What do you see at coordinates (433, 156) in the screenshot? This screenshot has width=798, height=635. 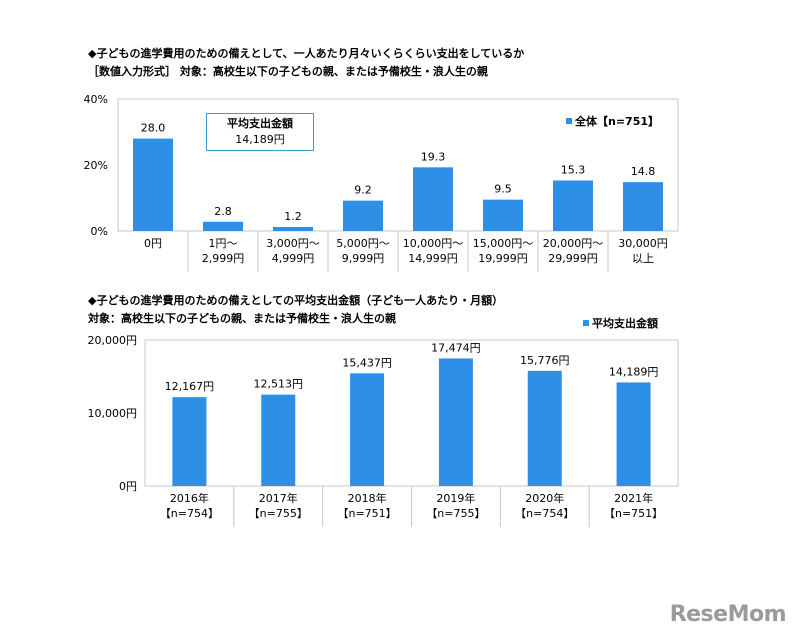 I see `c1-value-label: 19.3` at bounding box center [433, 156].